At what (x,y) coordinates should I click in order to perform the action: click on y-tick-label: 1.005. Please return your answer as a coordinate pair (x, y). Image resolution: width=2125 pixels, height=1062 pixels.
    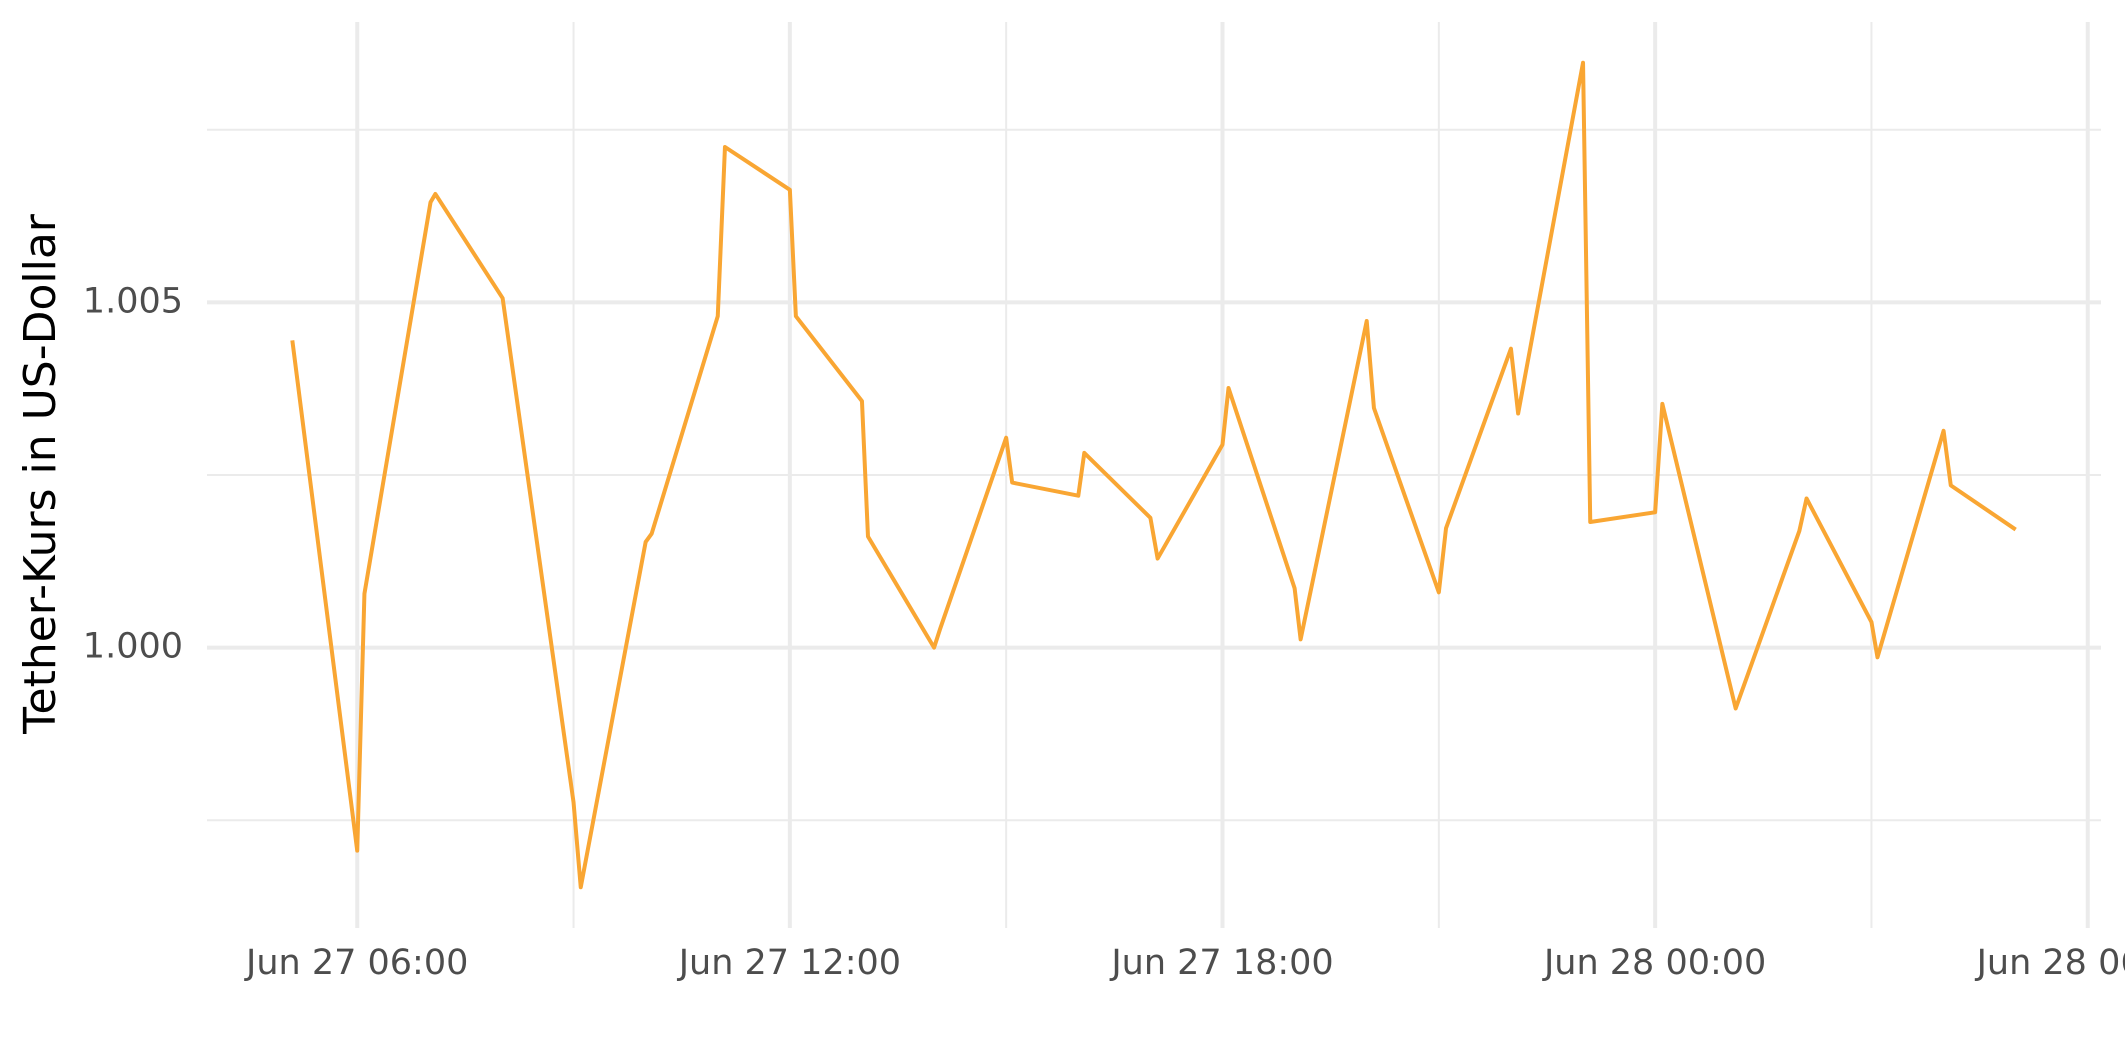
    Looking at the image, I should click on (133, 301).